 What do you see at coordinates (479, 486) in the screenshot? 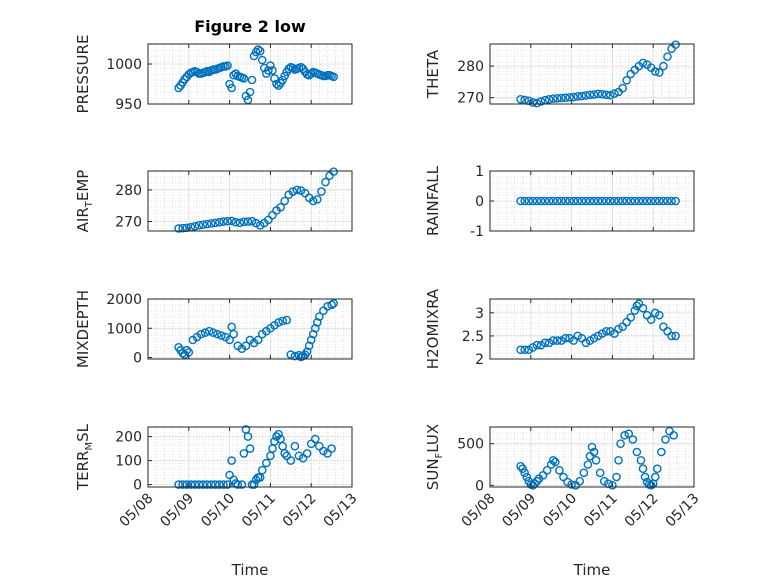
I see `y-tick-label: 0` at bounding box center [479, 486].